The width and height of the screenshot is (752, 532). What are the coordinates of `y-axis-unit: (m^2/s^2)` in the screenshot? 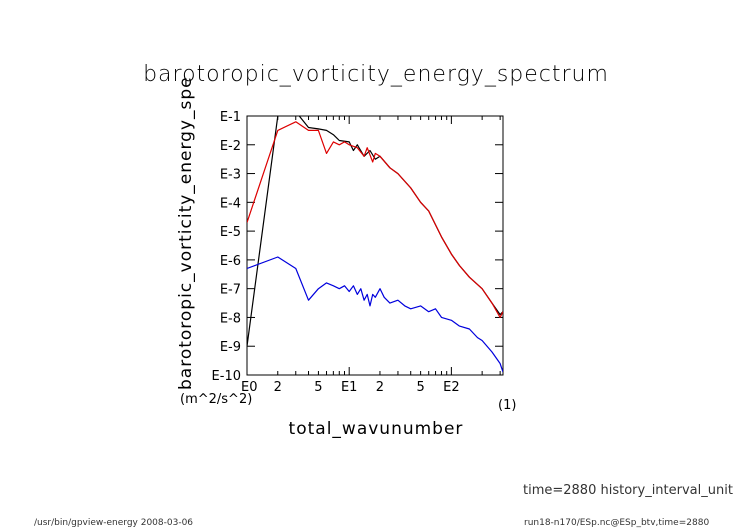 It's located at (216, 399).